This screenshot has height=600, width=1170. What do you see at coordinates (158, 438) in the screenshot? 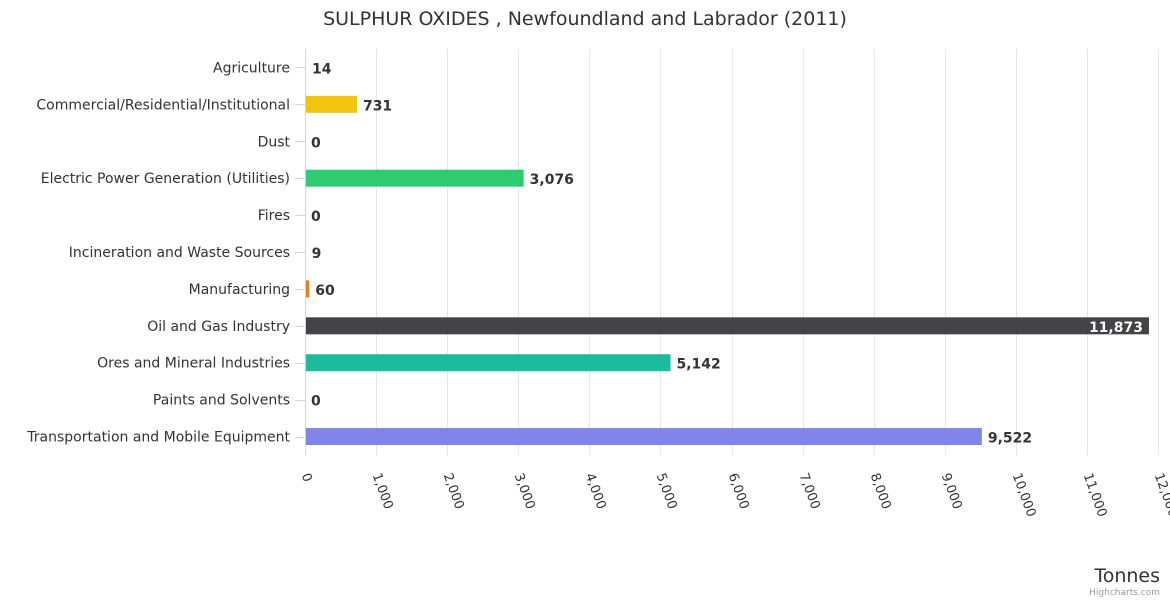
I see `category-label: Transportation and Mobile Equipment` at bounding box center [158, 438].